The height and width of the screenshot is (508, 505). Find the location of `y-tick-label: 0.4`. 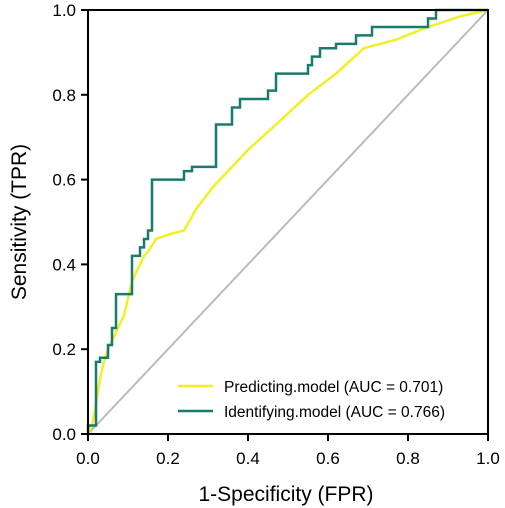

y-tick-label: 0.4 is located at coordinates (64, 264).